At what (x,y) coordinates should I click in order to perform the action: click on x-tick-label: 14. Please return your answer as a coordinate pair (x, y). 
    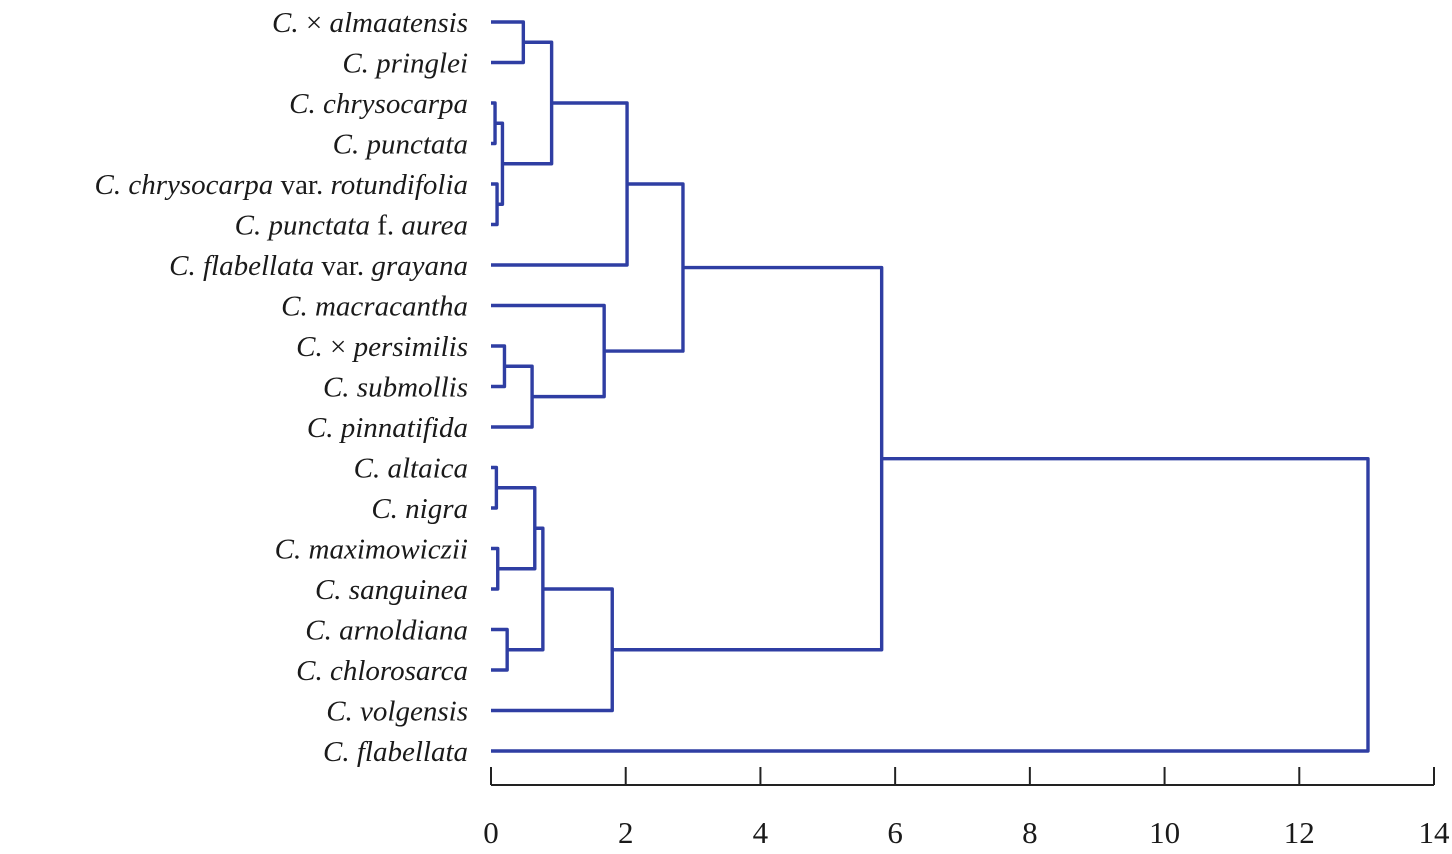
    Looking at the image, I should click on (1435, 832).